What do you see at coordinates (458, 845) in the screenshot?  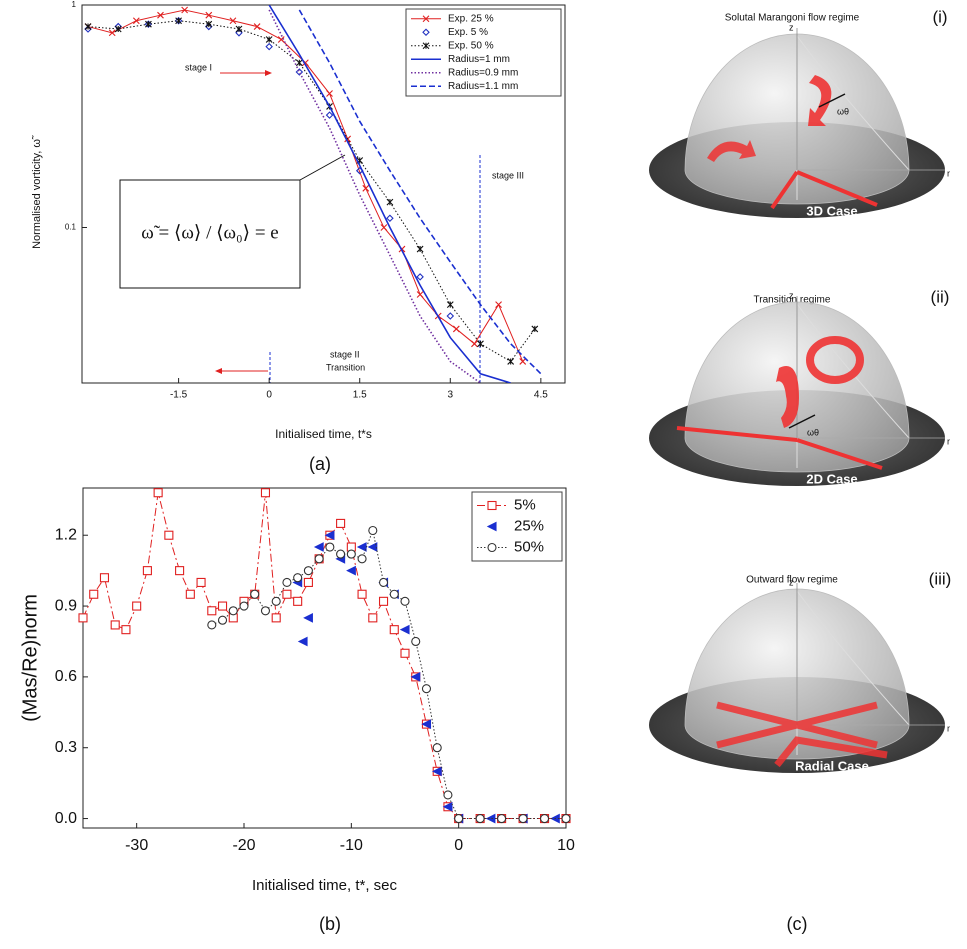 I see `x-tick-label: 0` at bounding box center [458, 845].